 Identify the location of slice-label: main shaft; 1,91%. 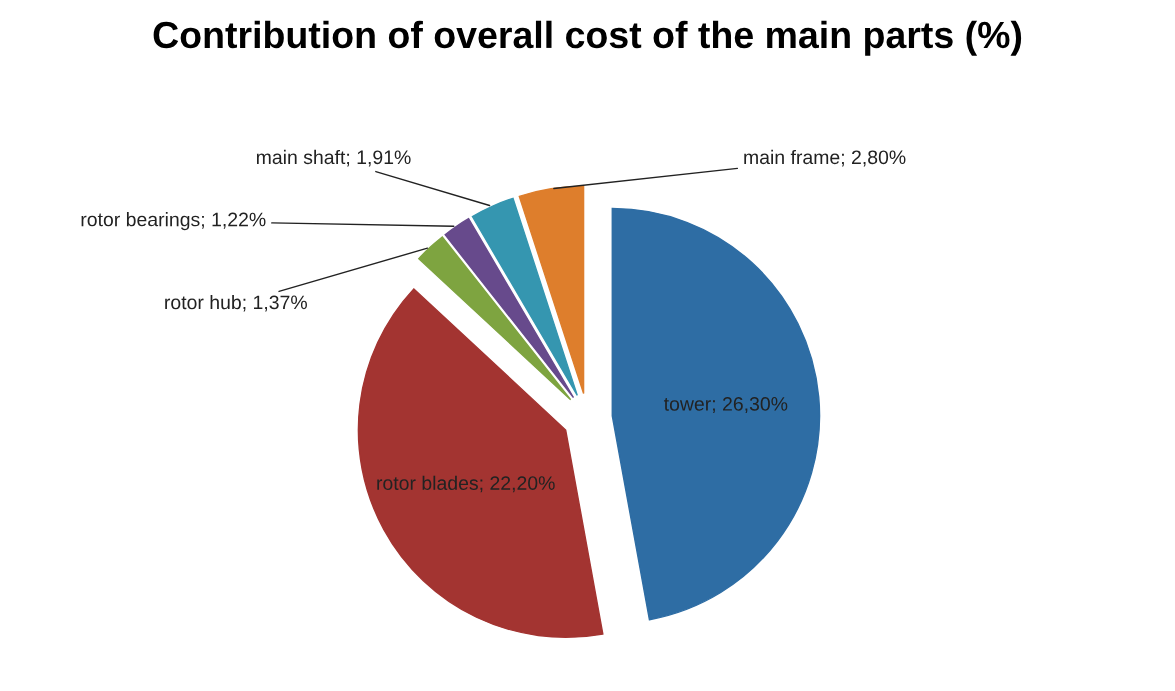
(333, 158).